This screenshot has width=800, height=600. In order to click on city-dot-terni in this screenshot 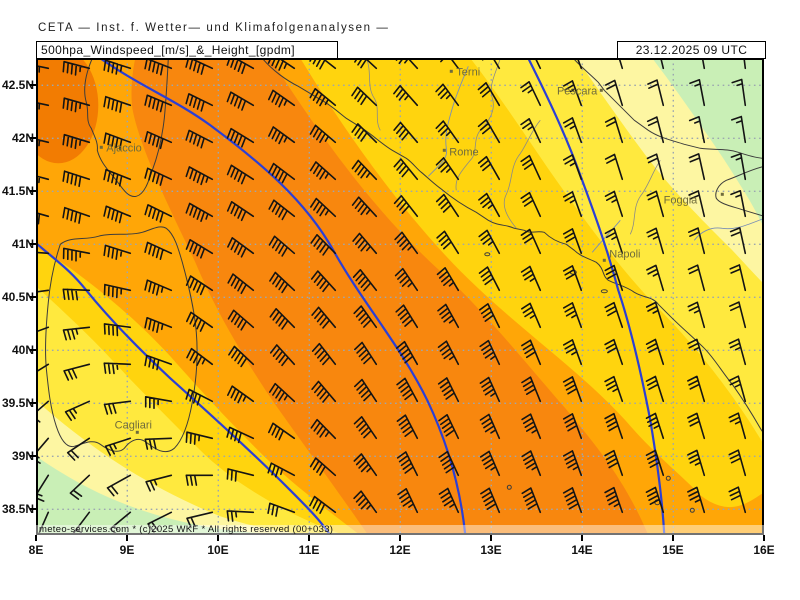, I will do `click(451, 71)`.